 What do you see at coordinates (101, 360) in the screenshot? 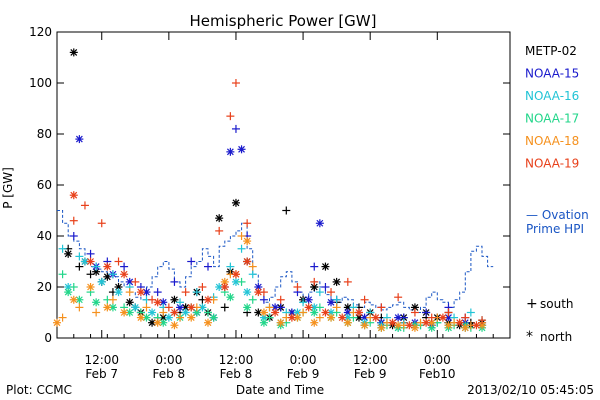
I see `x-tick-label-time: 12:00` at bounding box center [101, 360].